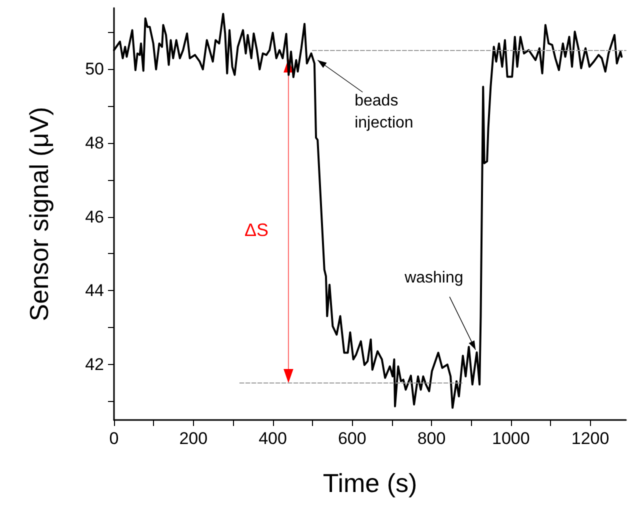 This screenshot has width=630, height=512. What do you see at coordinates (272, 438) in the screenshot?
I see `x-tick-label: 400` at bounding box center [272, 438].